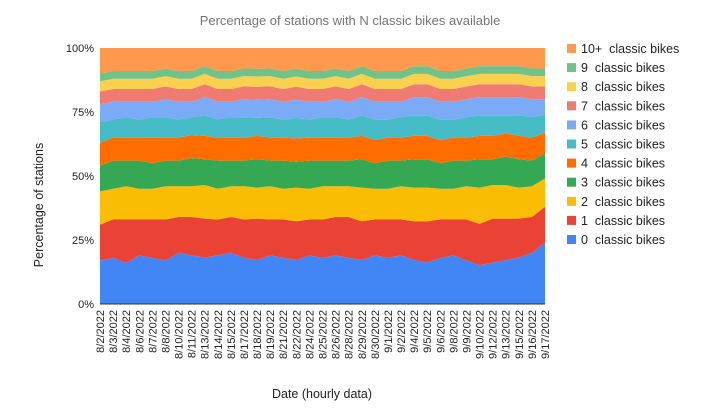 This screenshot has height=413, width=709. Describe the element at coordinates (350, 334) in the screenshot. I see `x-tick-label: 8/28/2022` at that location.